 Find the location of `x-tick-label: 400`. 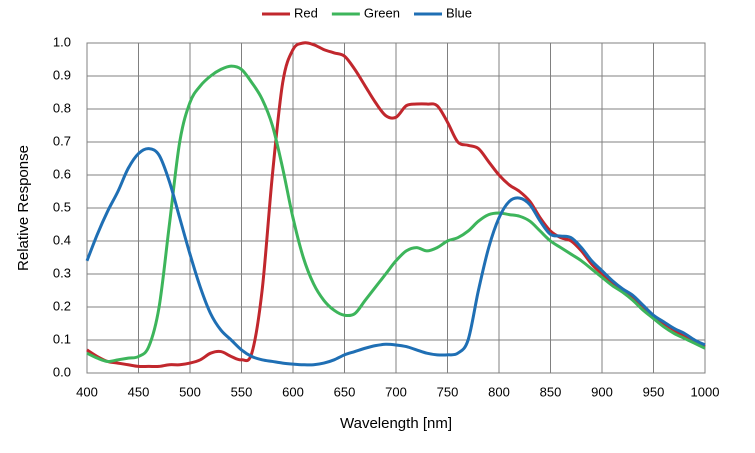

x-tick-label: 400 is located at coordinates (87, 391).